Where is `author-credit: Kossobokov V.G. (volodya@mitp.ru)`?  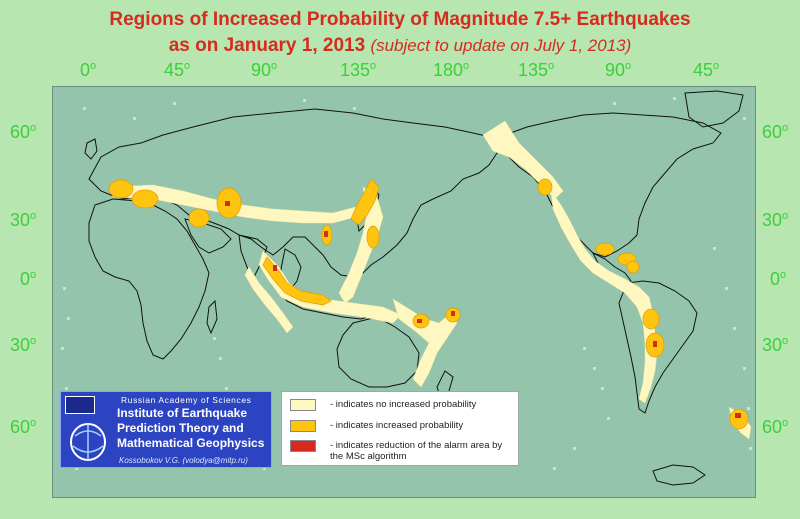 author-credit: Kossobokov V.G. (volodya@mitp.ru) is located at coordinates (183, 460).